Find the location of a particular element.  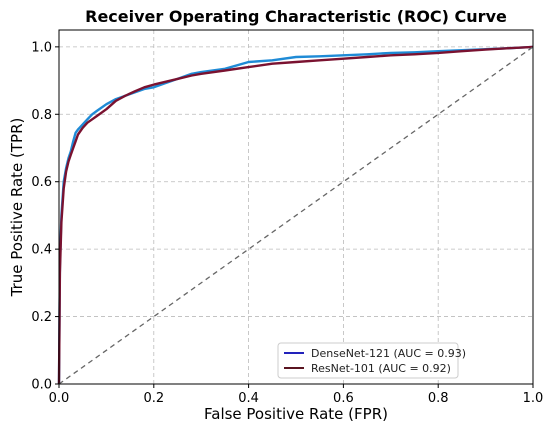

y-tick-label: 0.6 is located at coordinates (41, 182).